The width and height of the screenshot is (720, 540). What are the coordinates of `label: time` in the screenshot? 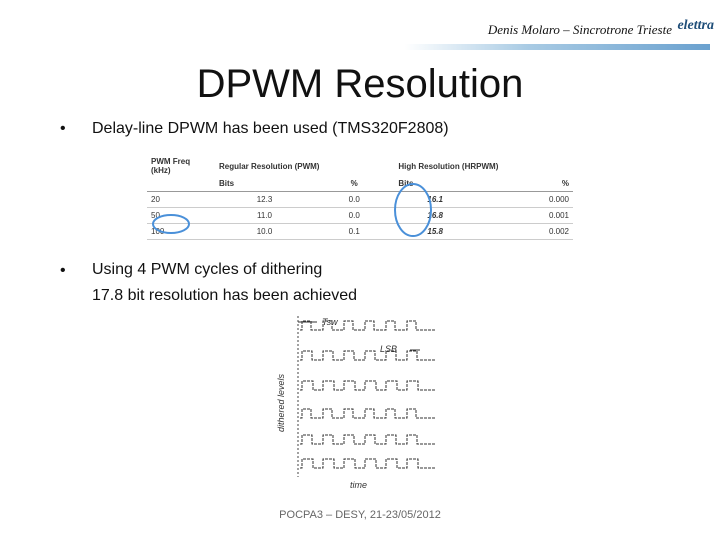 It's located at (358, 485).